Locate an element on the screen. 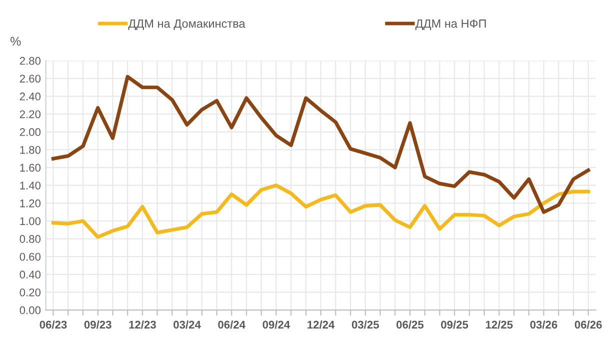 The image size is (611, 337). y-tick-label: 0.60 is located at coordinates (30, 256).